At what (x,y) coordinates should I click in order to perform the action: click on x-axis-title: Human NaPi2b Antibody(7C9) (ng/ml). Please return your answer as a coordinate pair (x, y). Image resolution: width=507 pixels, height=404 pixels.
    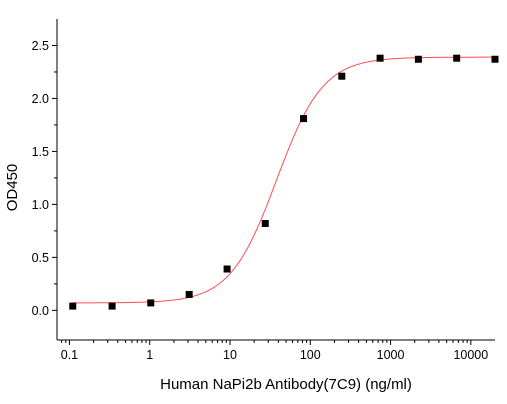
    Looking at the image, I should click on (286, 384).